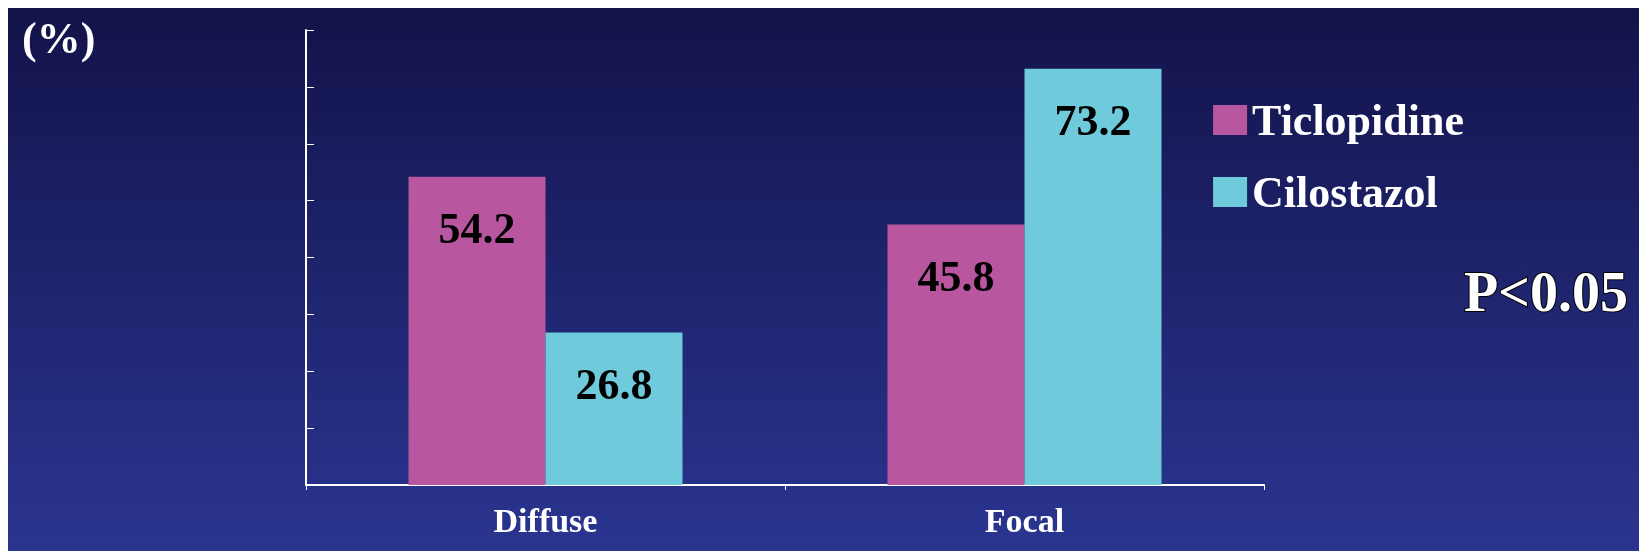 This screenshot has width=1647, height=559. What do you see at coordinates (1093, 121) in the screenshot?
I see `data-label: 73.2` at bounding box center [1093, 121].